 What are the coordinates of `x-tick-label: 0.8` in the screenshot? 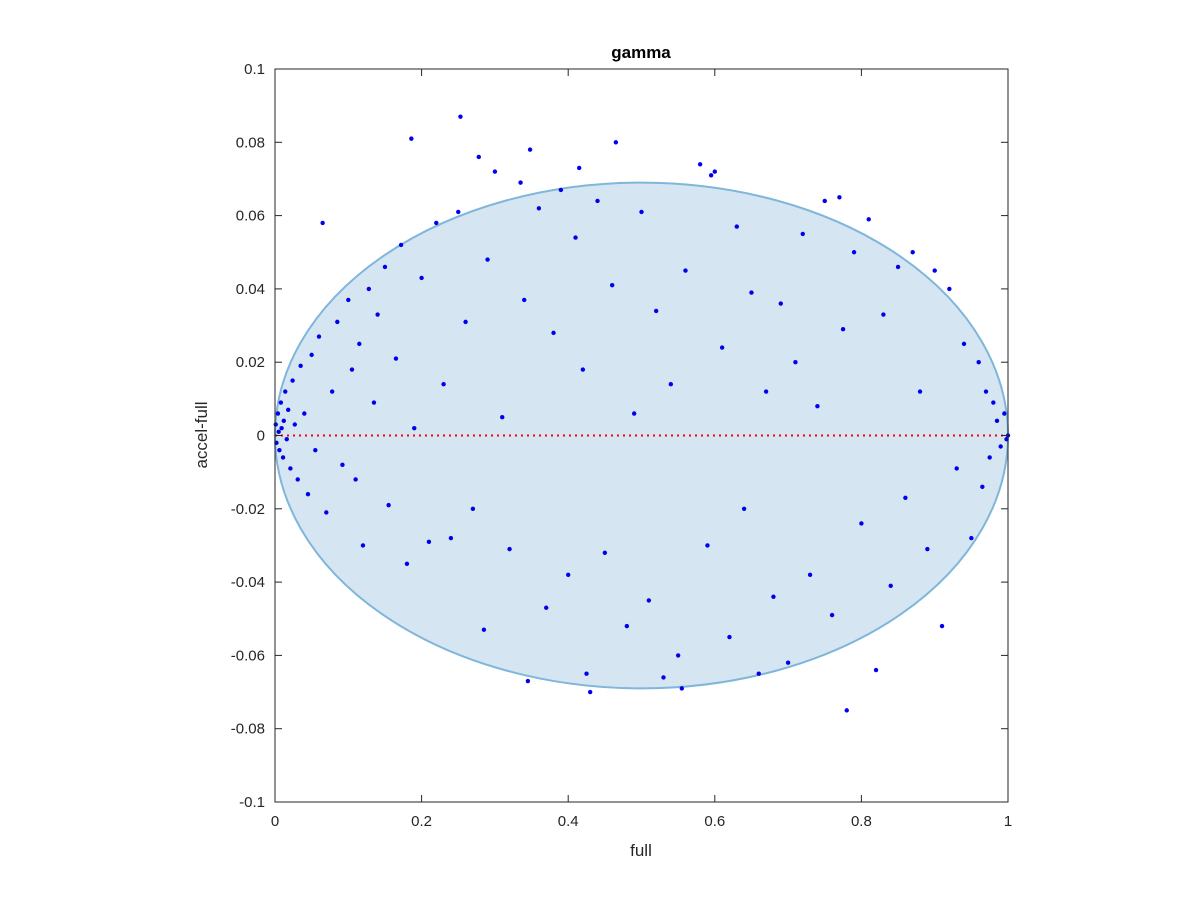 It's located at (861, 821).